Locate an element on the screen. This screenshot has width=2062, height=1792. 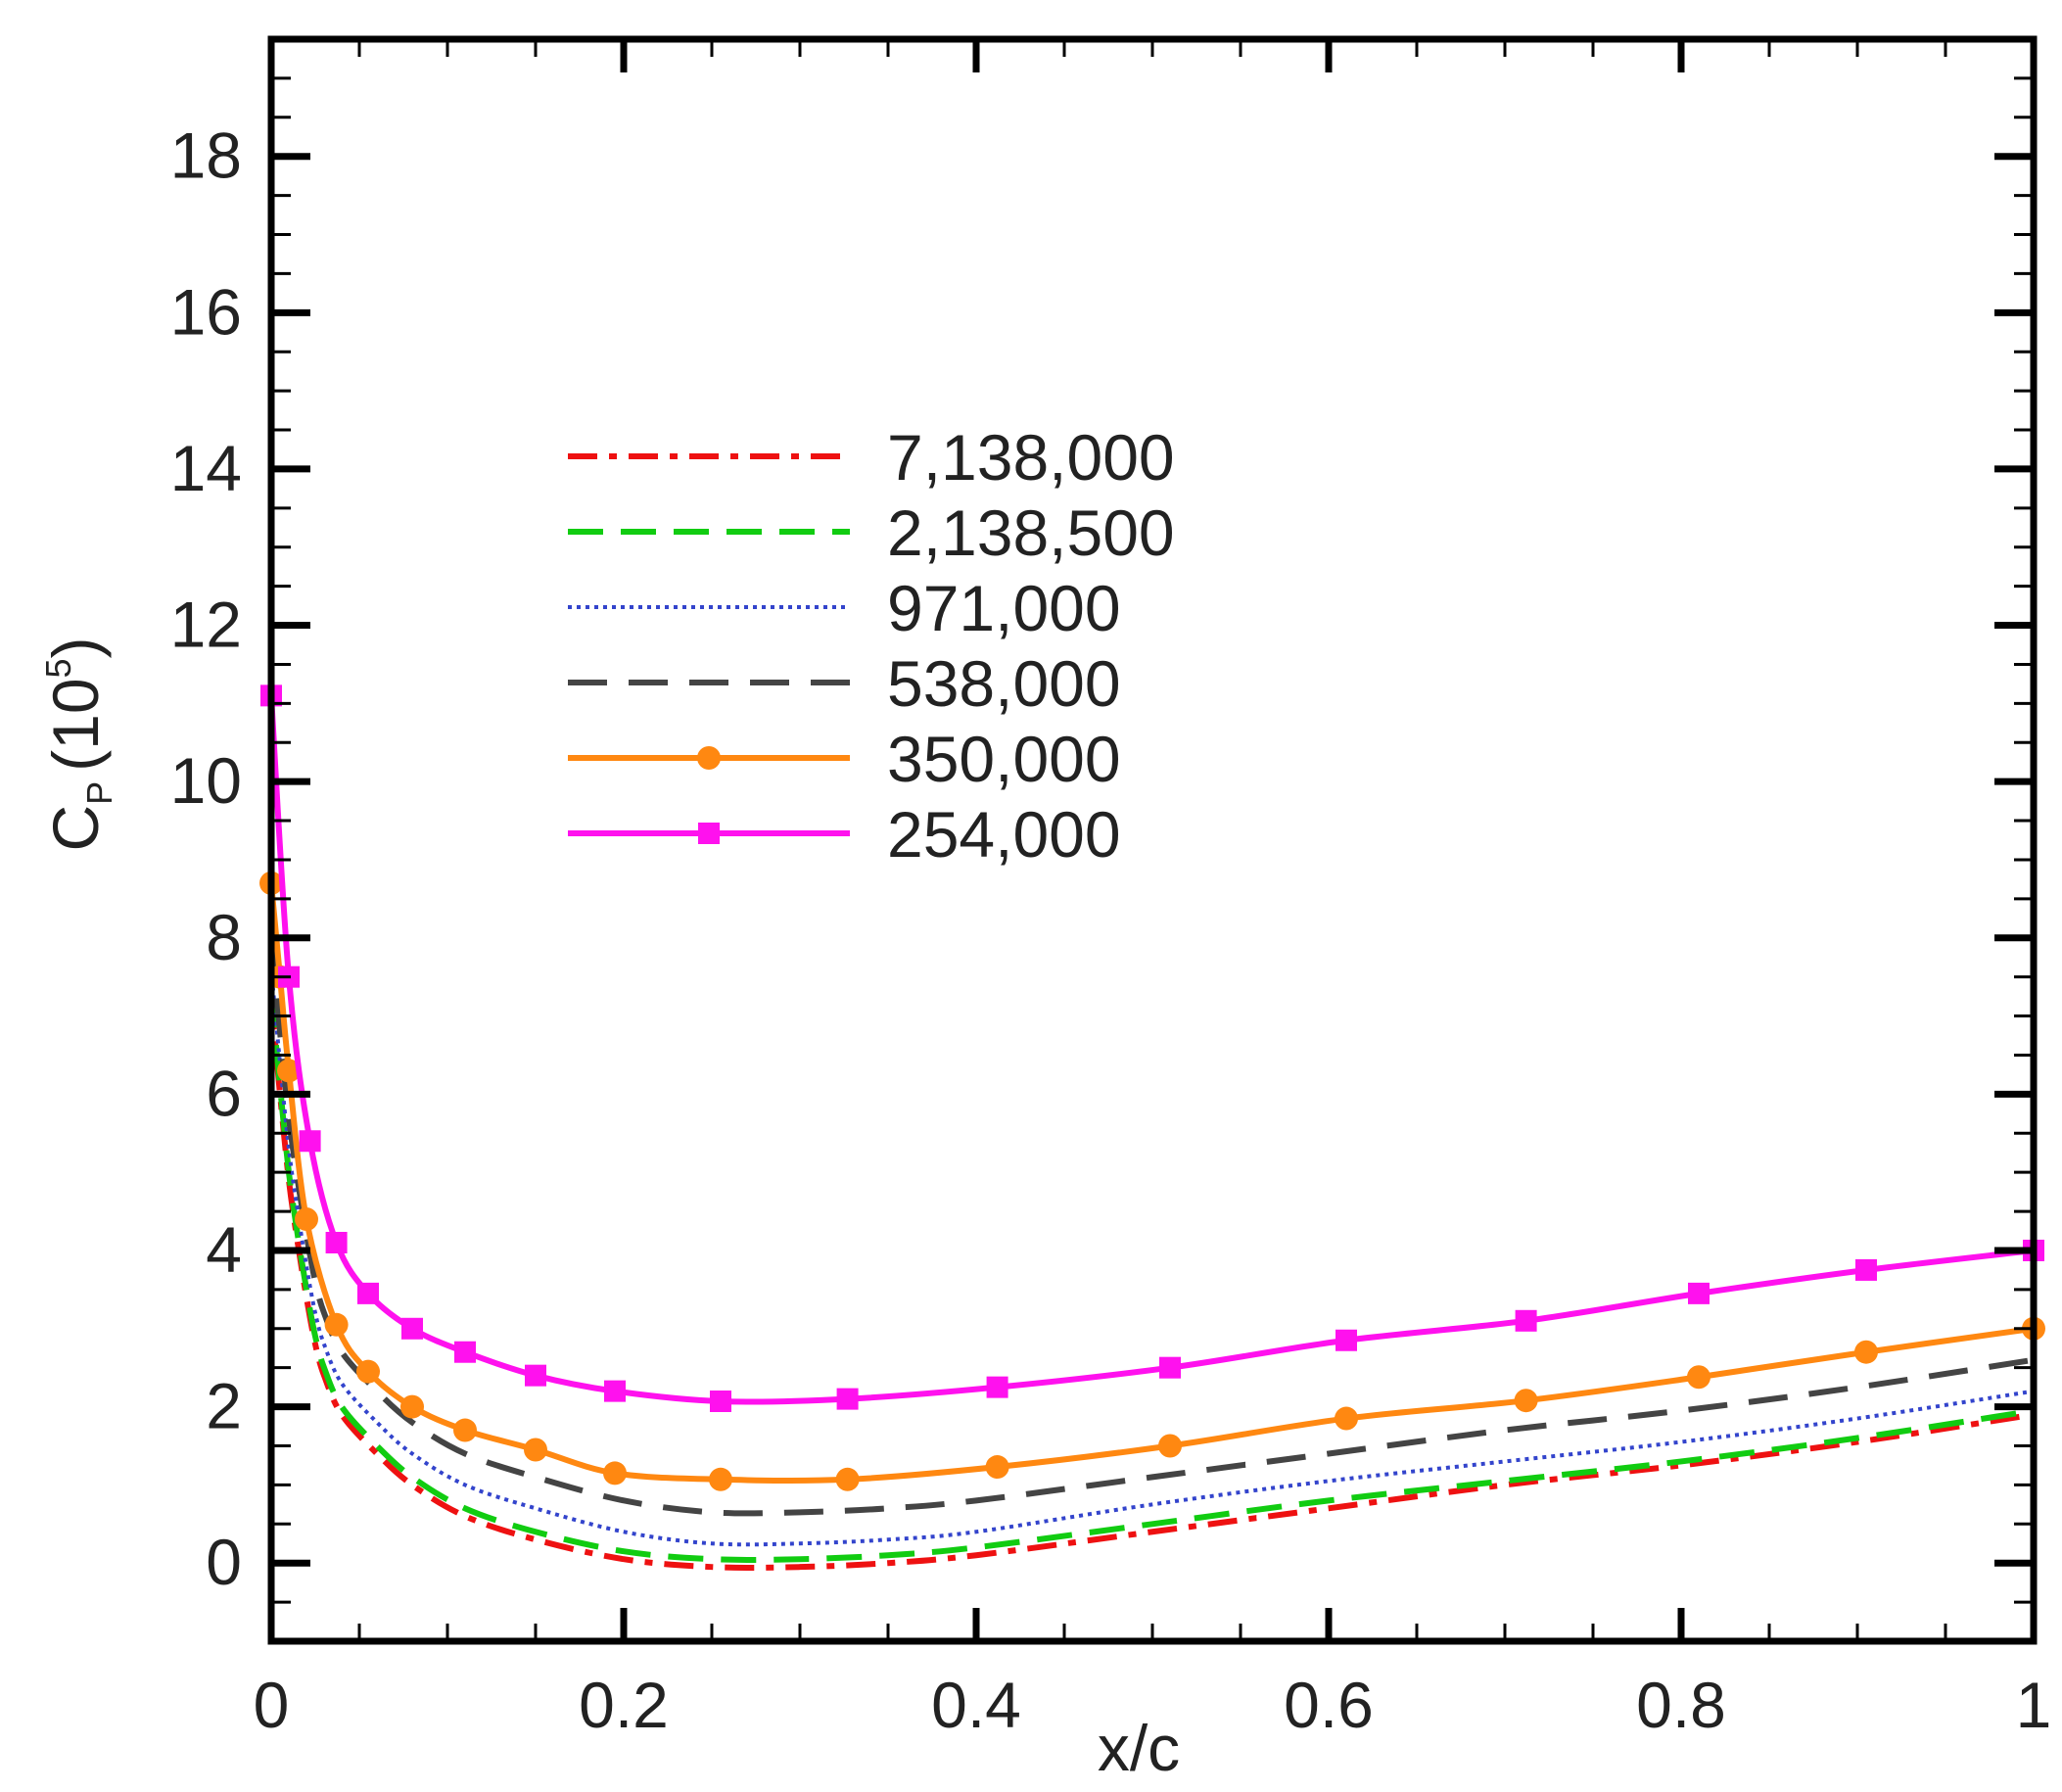
x-tick-label: 0.6 is located at coordinates (1329, 1705).